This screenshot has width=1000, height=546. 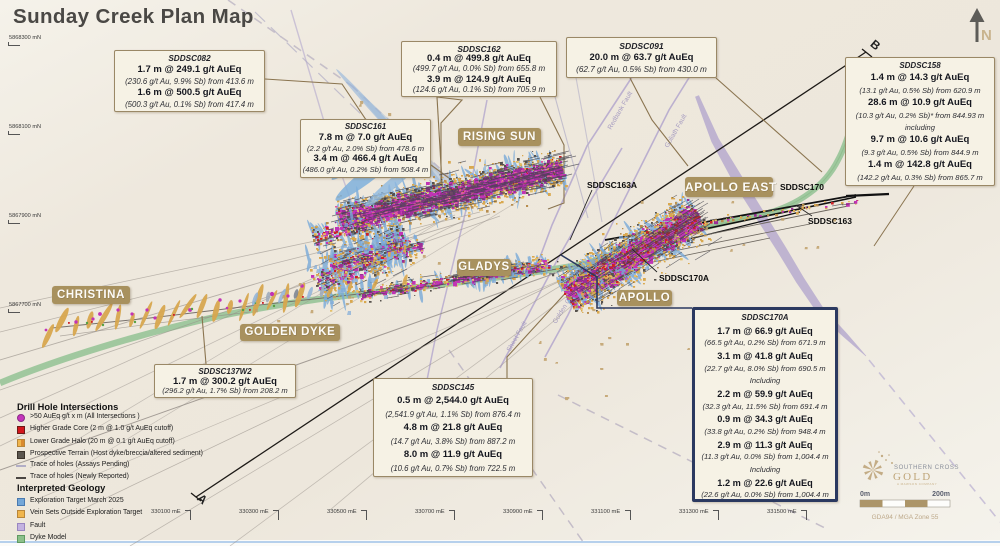 I want to click on svg-text: 0m, so click(x=865, y=494).